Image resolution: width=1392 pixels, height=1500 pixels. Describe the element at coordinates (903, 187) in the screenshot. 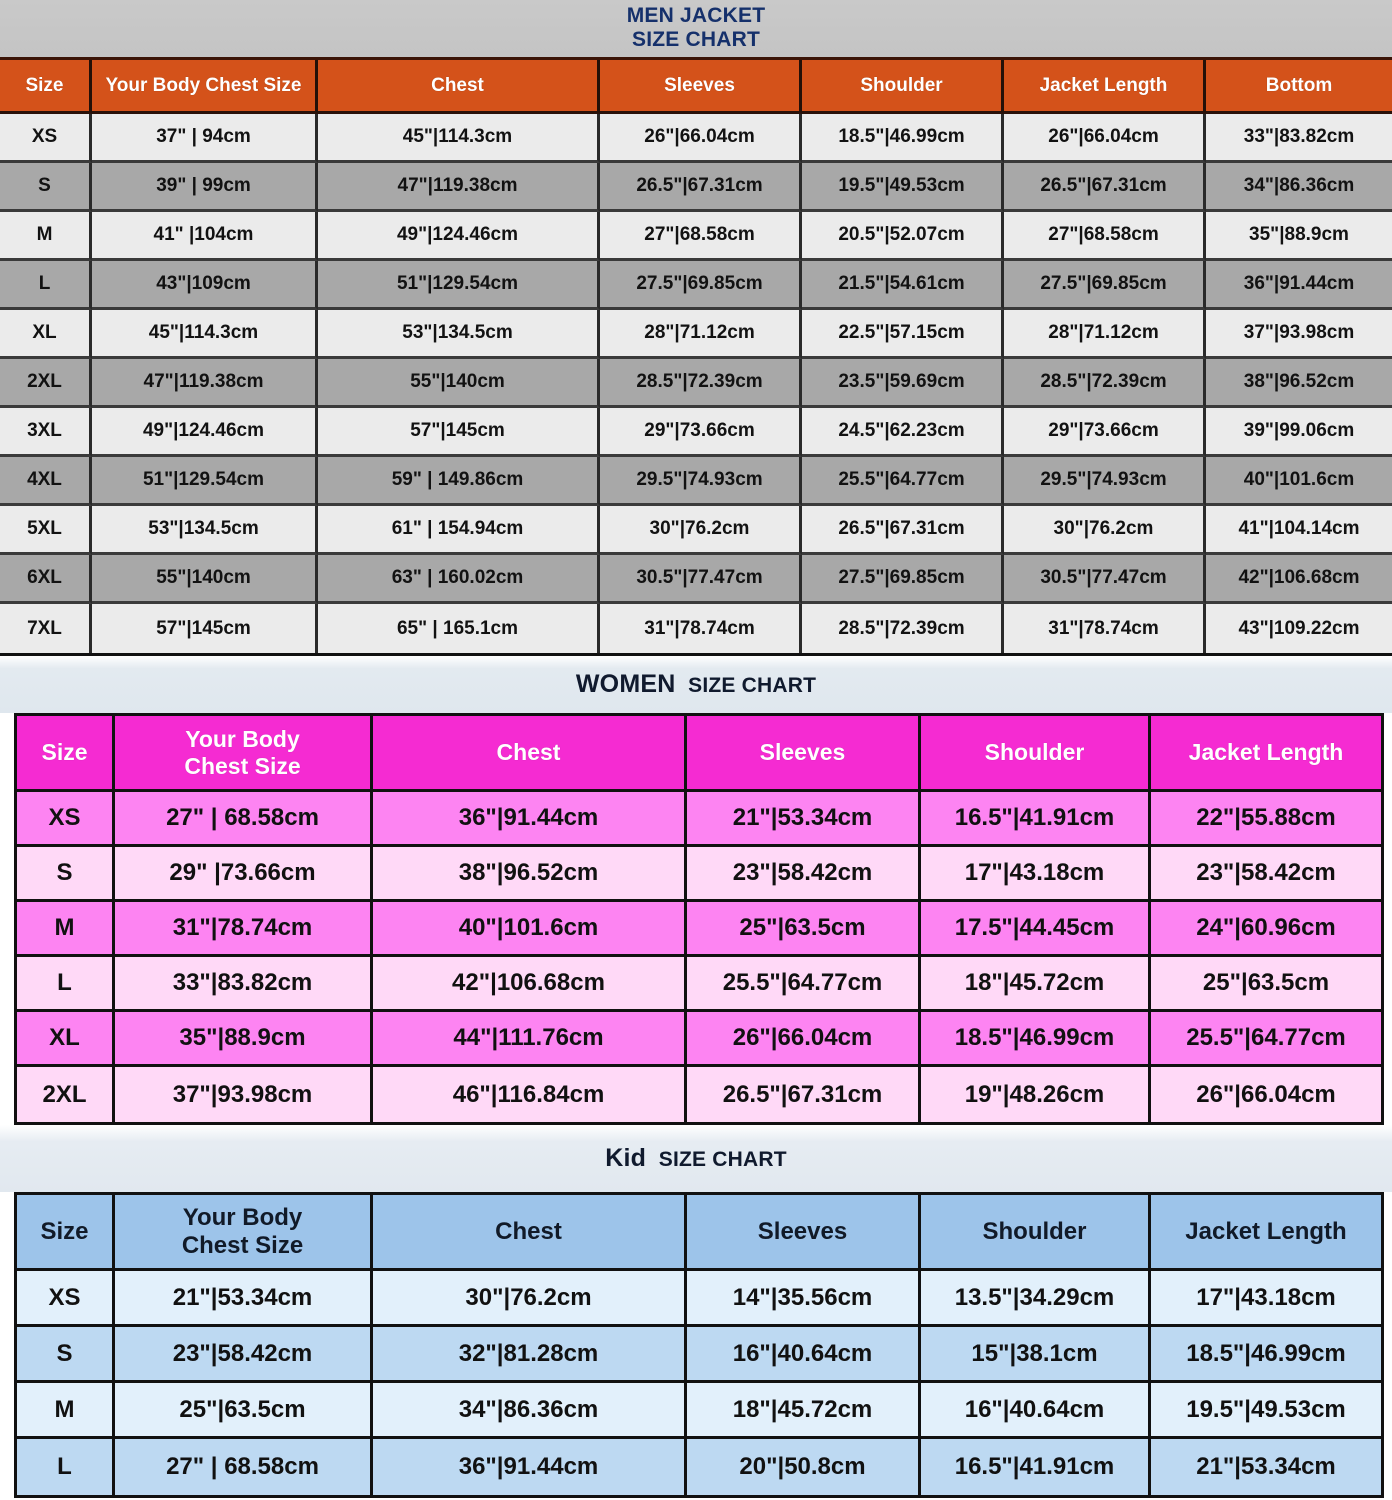

I see `men-cell-shoulder: 19.5"|49.53cm` at that location.